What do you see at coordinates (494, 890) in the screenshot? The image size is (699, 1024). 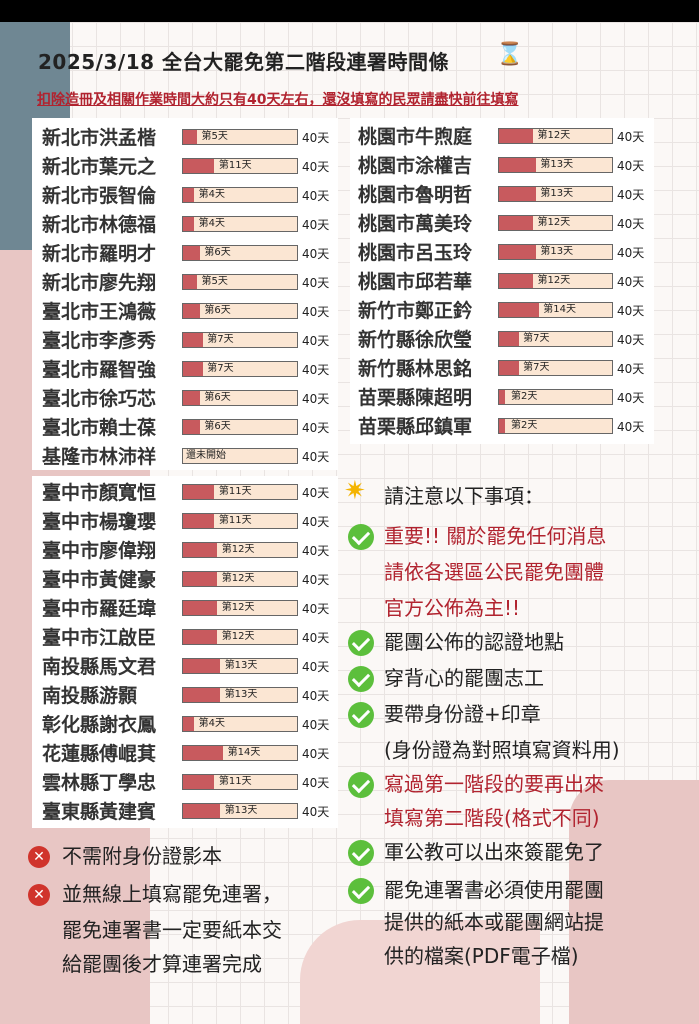 I see `note-item-6a: 罷免連署書必須使用罷團` at bounding box center [494, 890].